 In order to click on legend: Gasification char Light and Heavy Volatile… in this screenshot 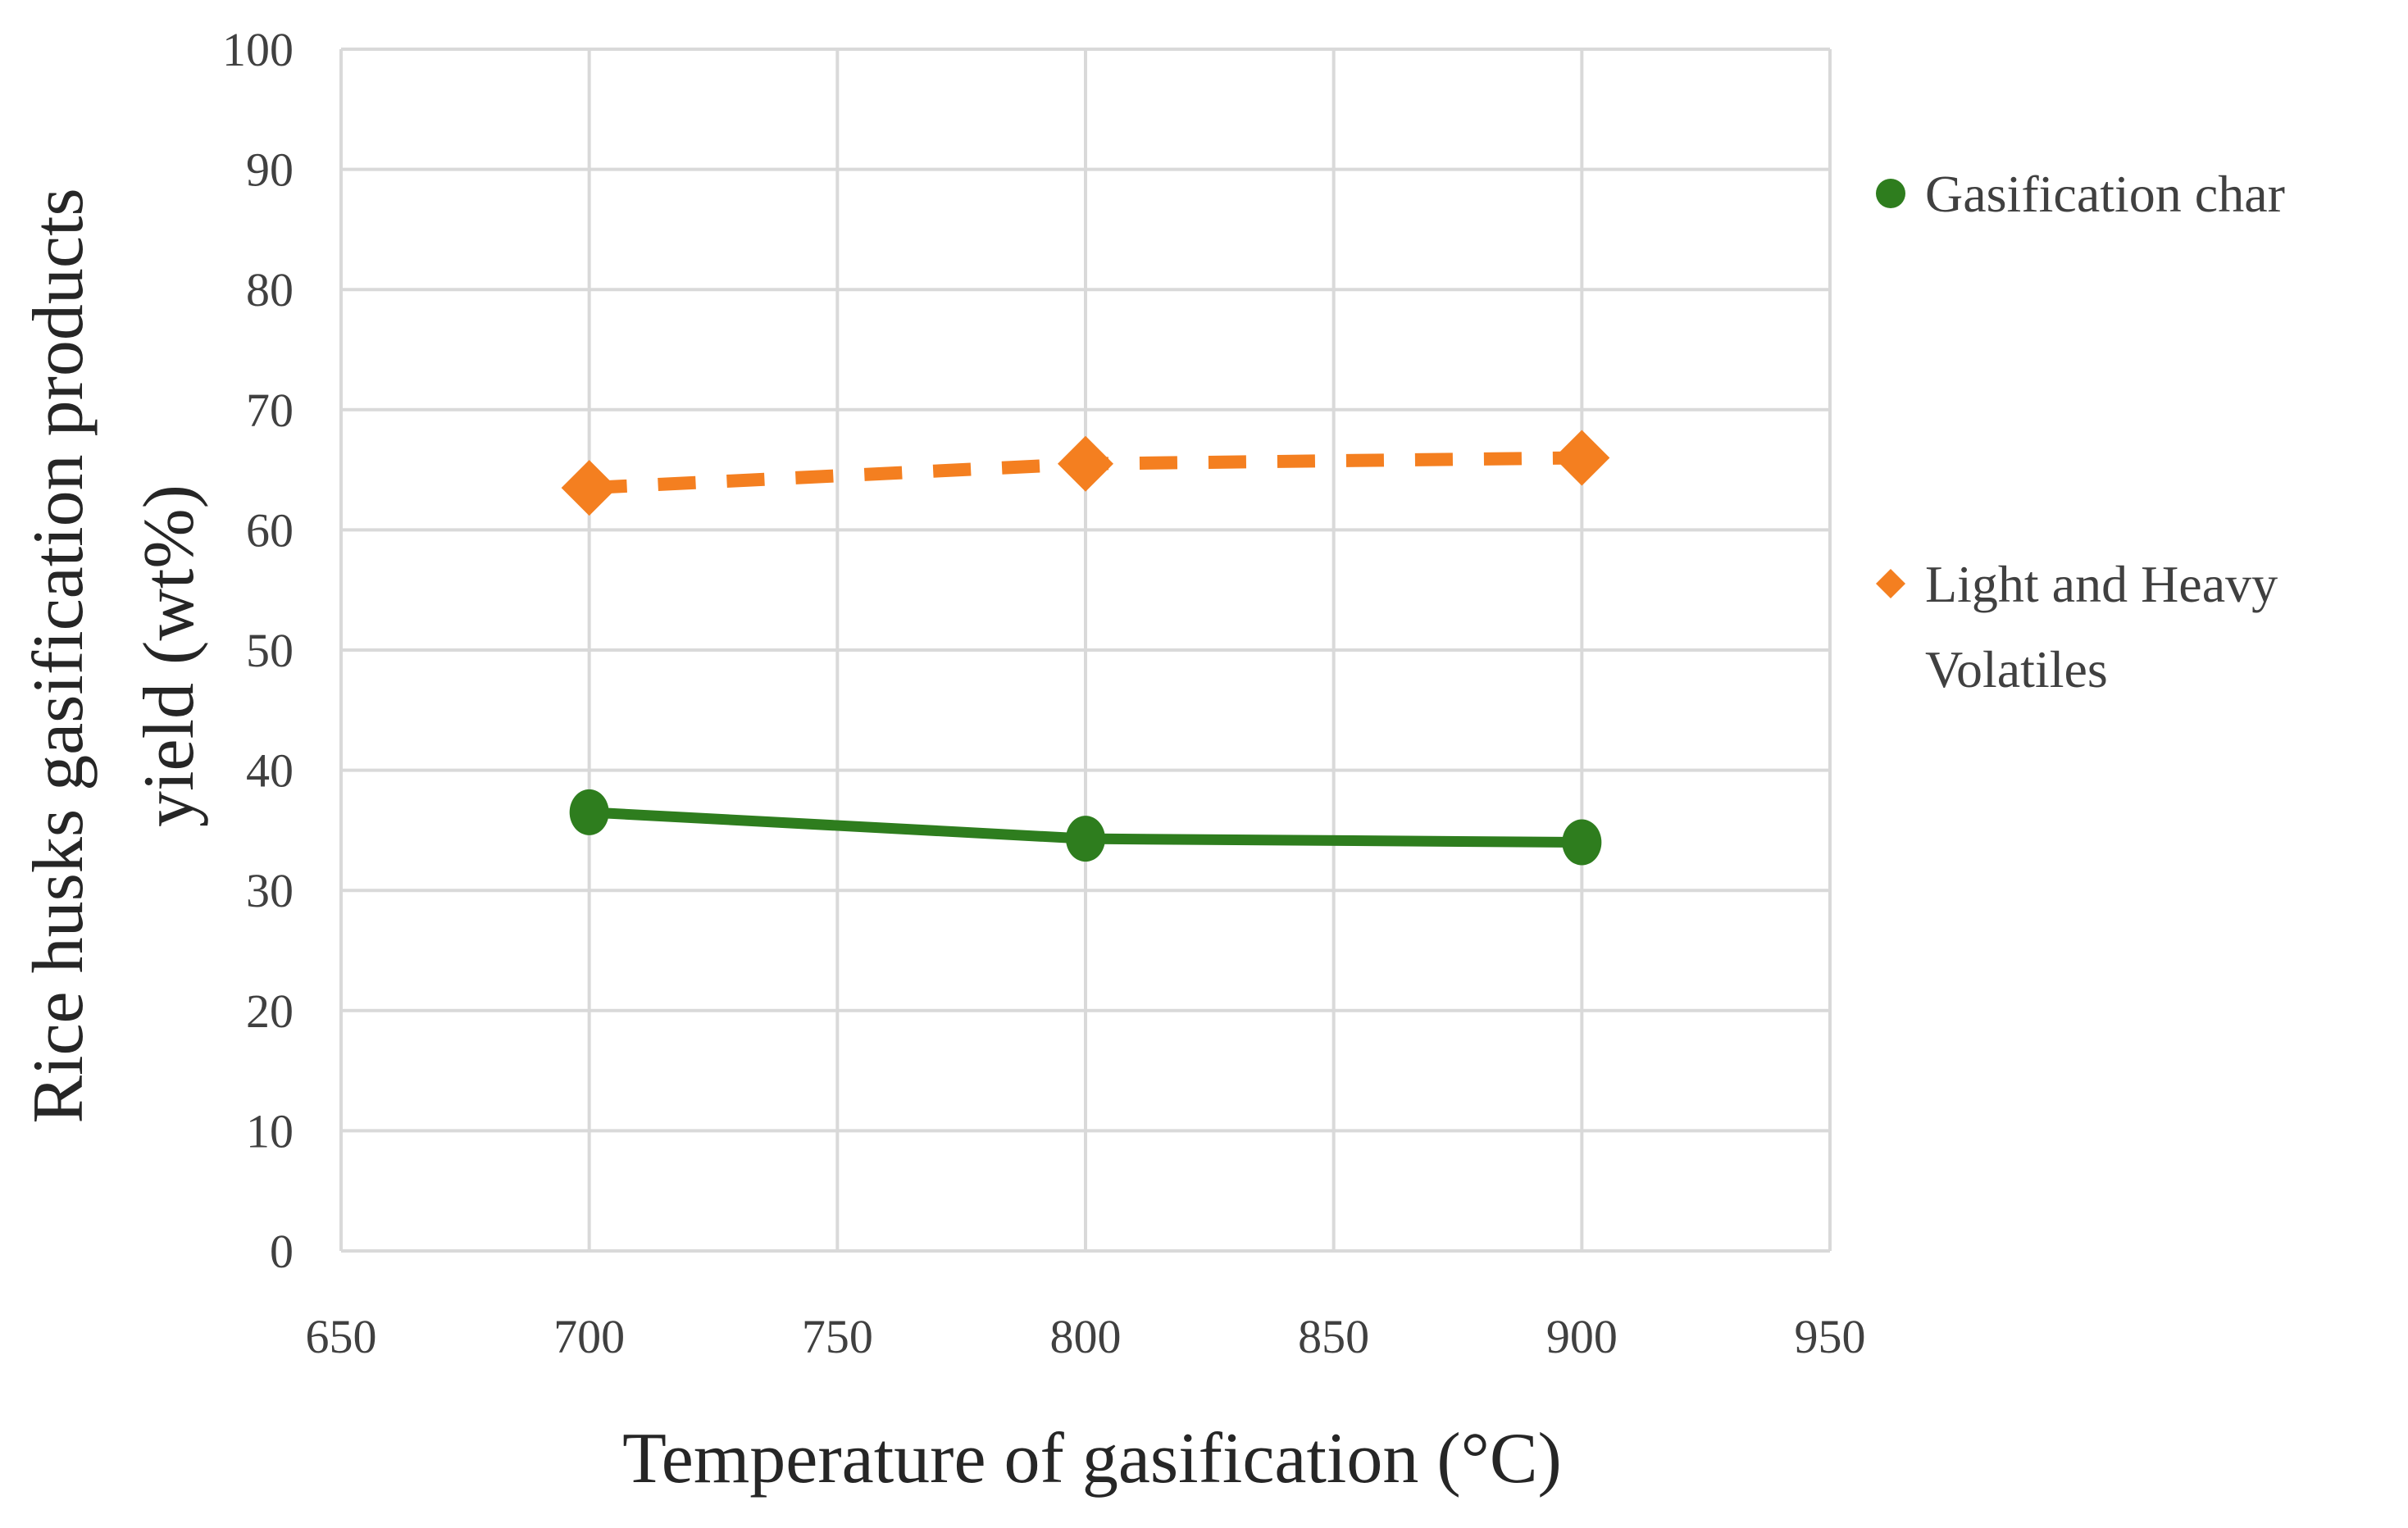, I will do `click(2080, 431)`.